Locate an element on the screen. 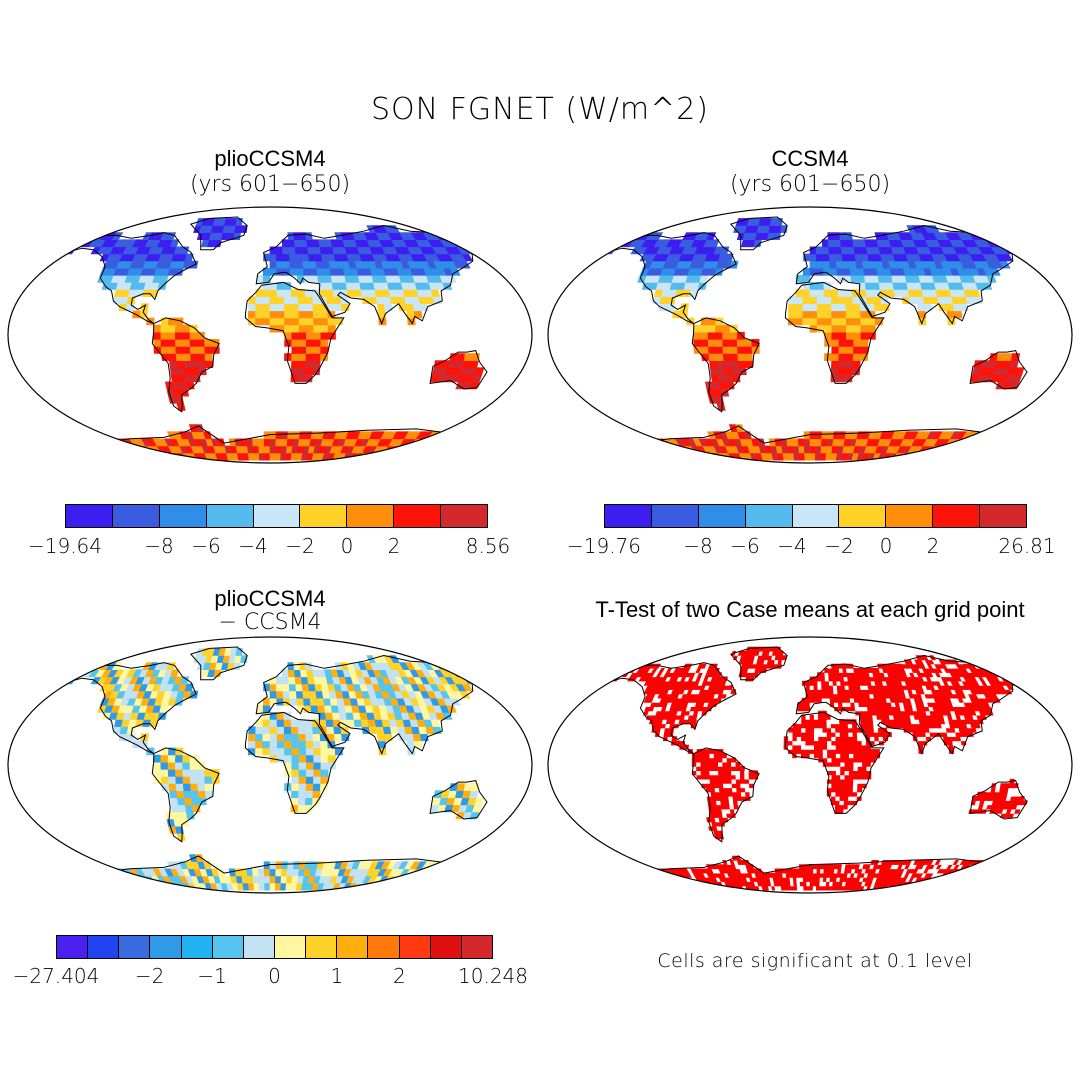 The image size is (1080, 1080). coastline-eurasia is located at coordinates (375, 704).